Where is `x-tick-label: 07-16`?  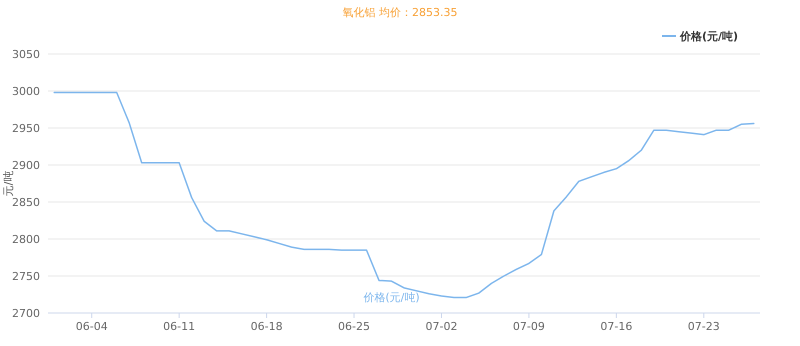 x-tick-label: 07-16 is located at coordinates (616, 326).